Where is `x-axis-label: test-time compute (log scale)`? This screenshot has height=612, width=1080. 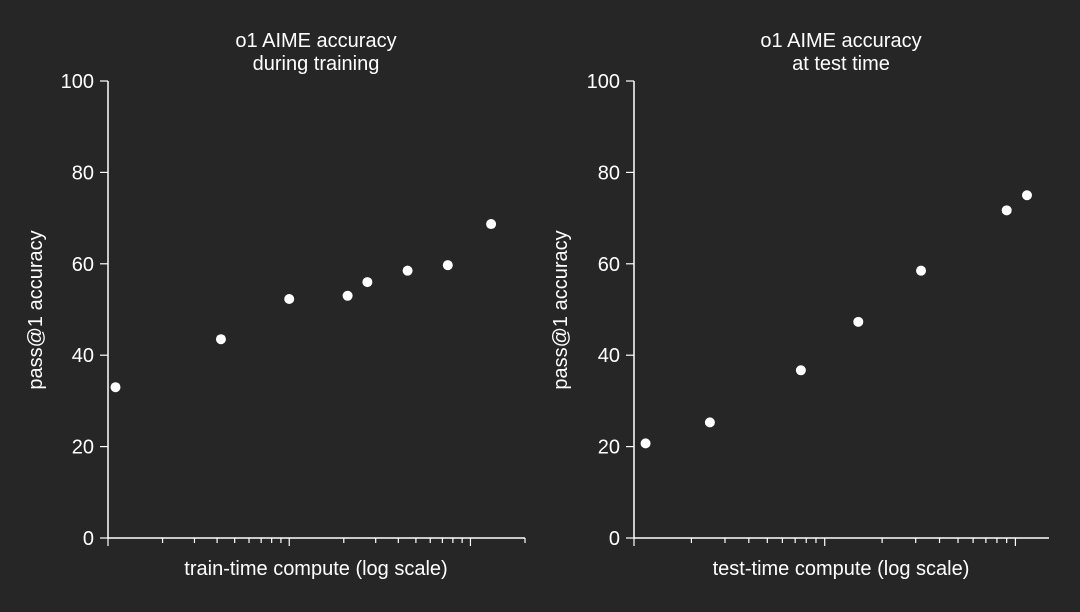
x-axis-label: test-time compute (log scale) is located at coordinates (841, 569).